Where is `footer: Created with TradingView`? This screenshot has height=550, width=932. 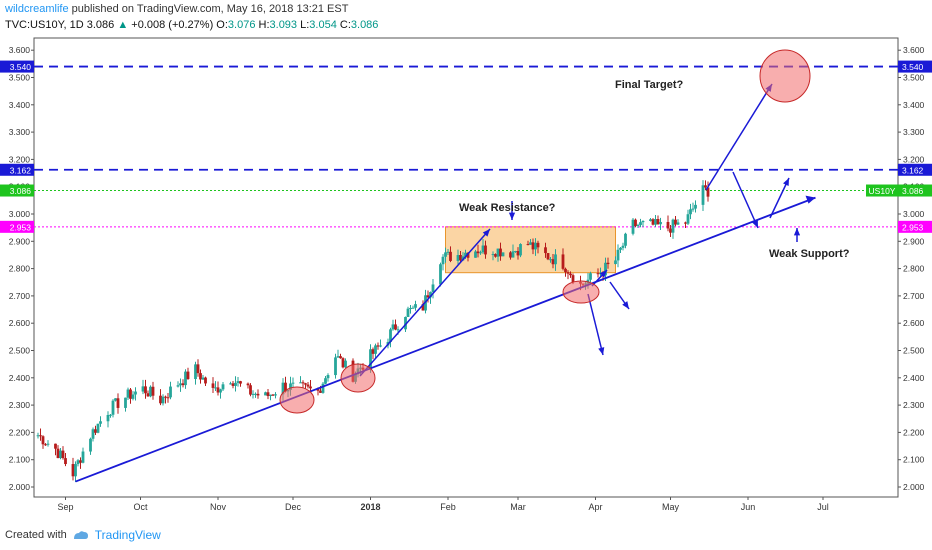 footer: Created with TradingView is located at coordinates (83, 535).